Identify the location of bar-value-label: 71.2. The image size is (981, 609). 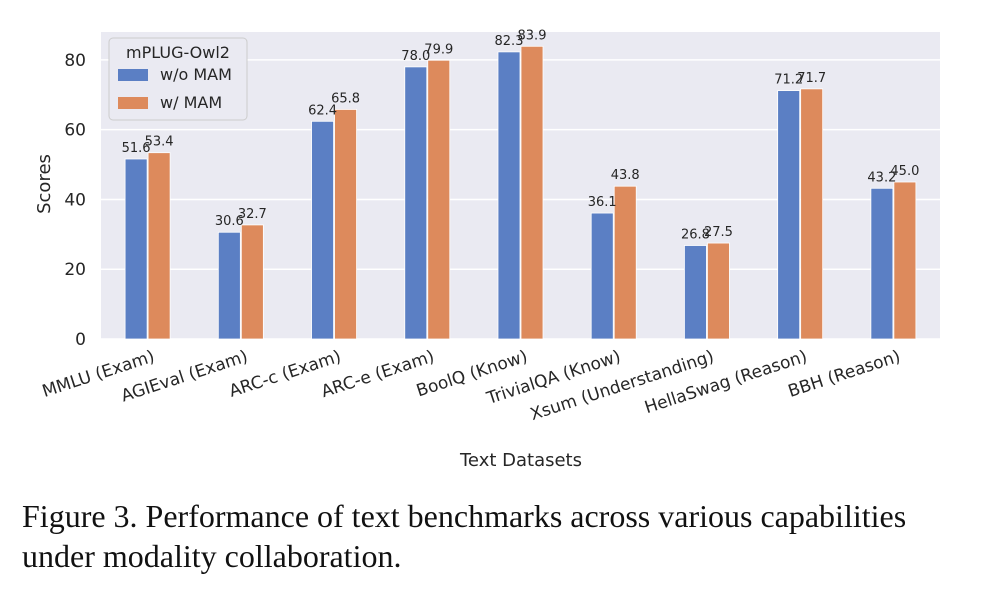
(788, 80).